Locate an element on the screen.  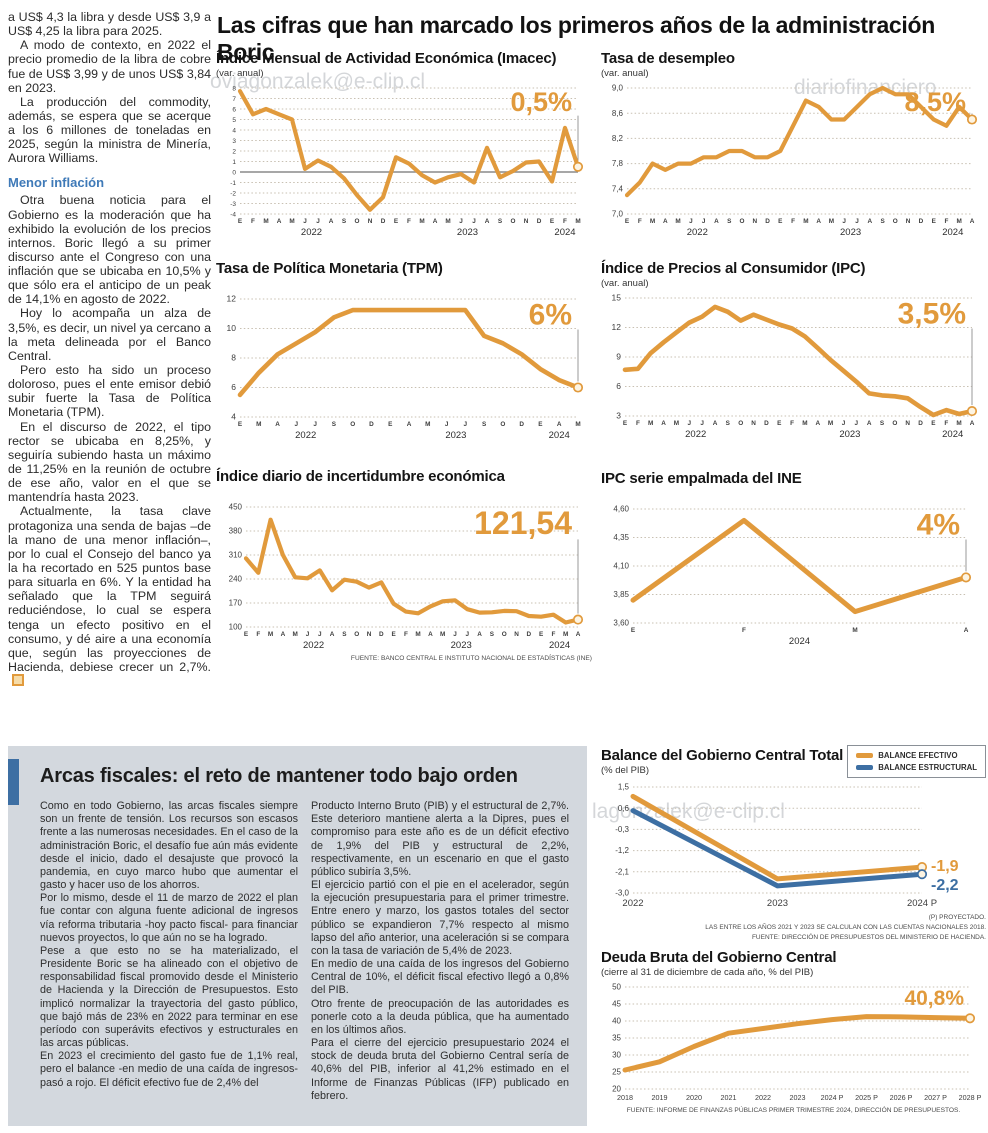
svg-text: 7,0 is located at coordinates (618, 214).